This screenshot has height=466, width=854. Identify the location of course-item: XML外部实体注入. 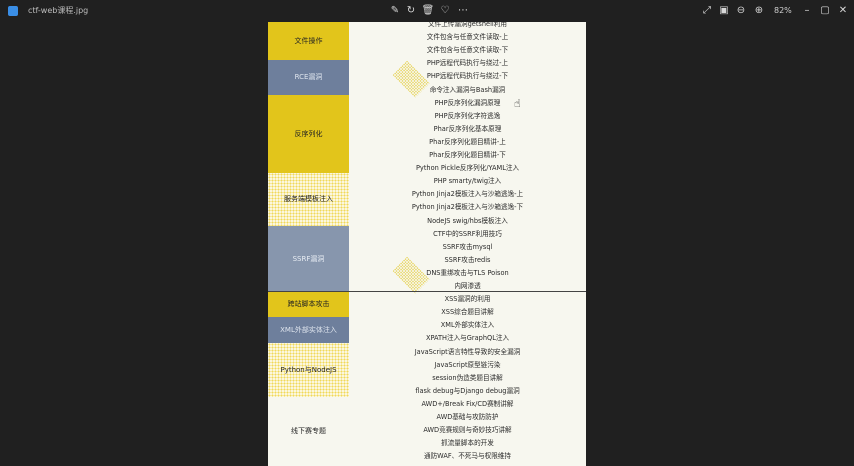
(467, 325).